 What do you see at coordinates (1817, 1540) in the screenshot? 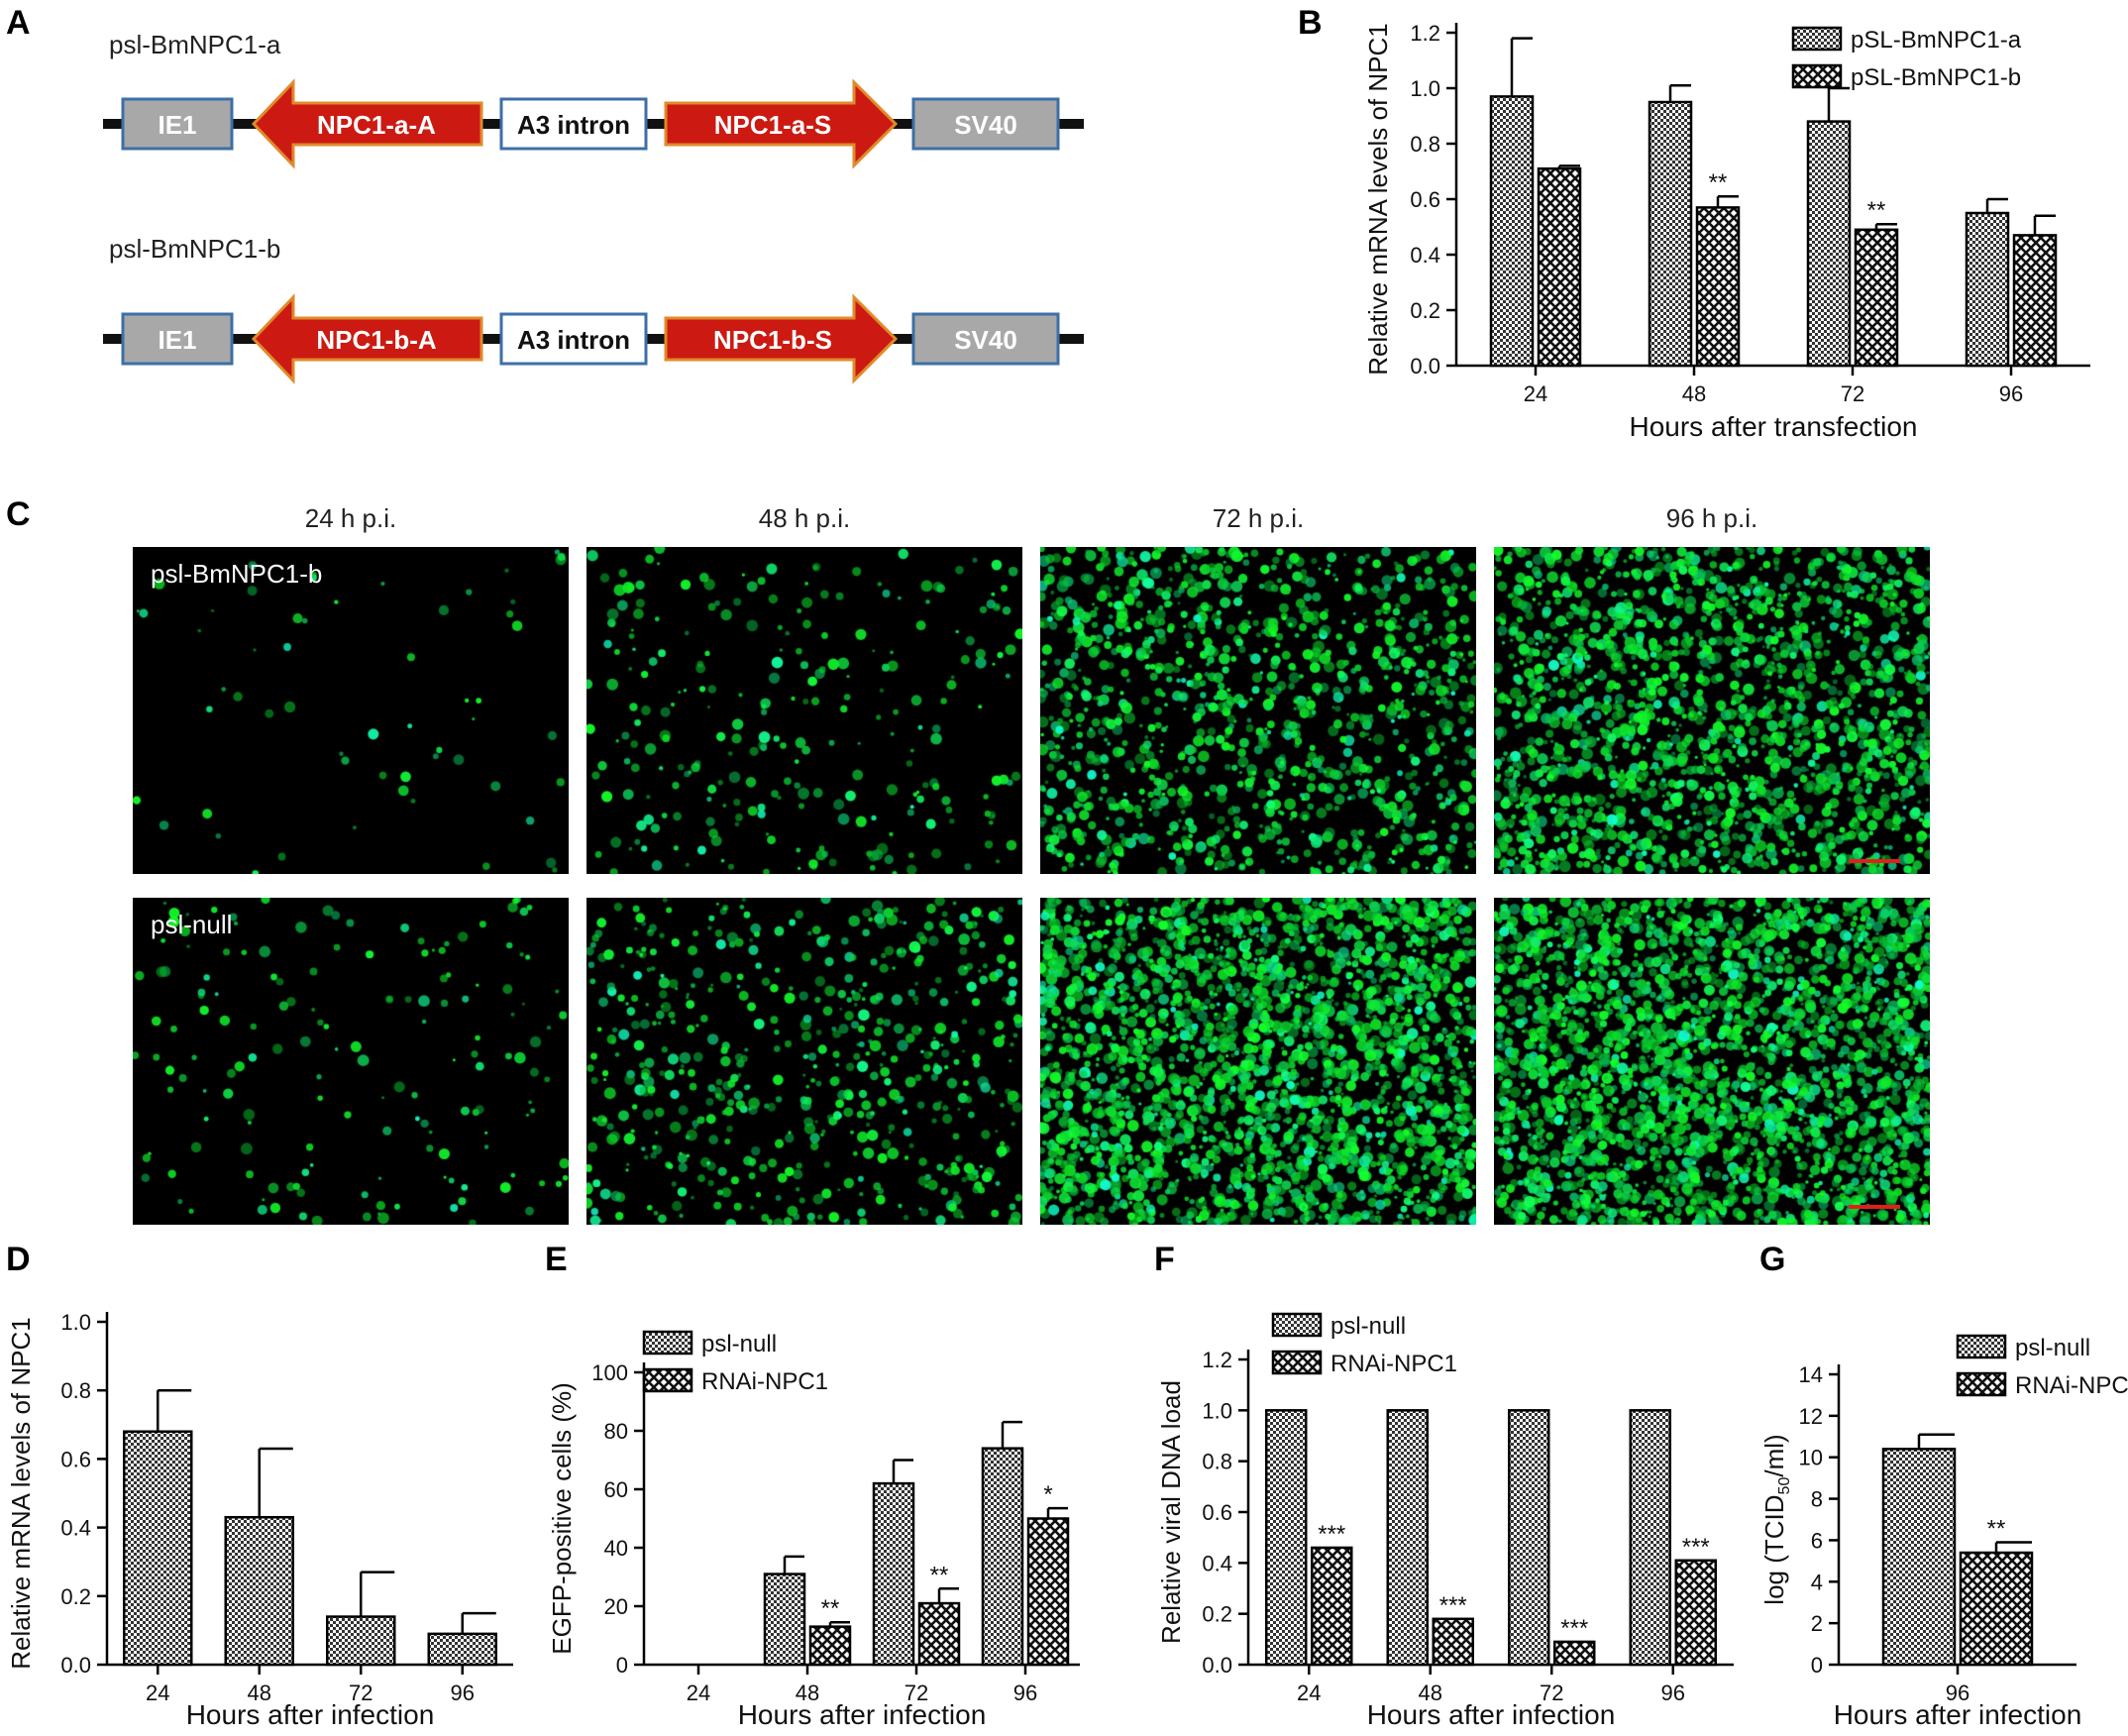
I see `y-tick-label: 6` at bounding box center [1817, 1540].